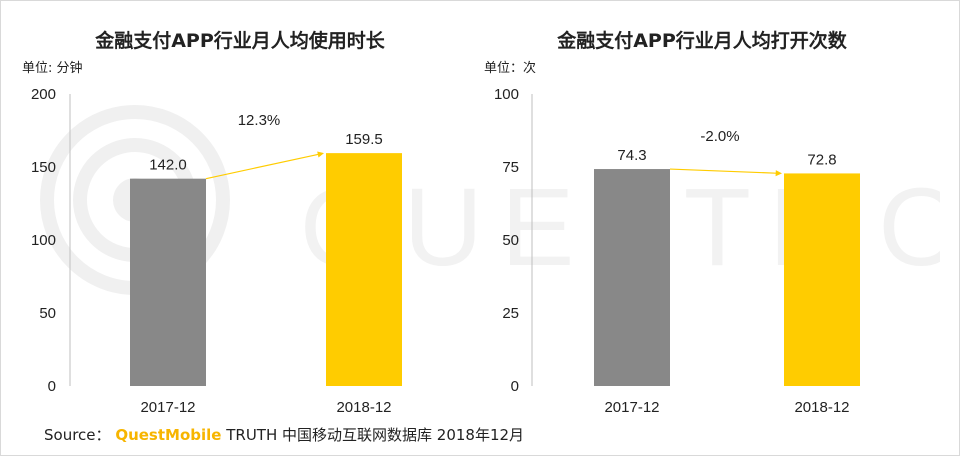 The width and height of the screenshot is (960, 456). I want to click on data-label: 142.0, so click(168, 165).